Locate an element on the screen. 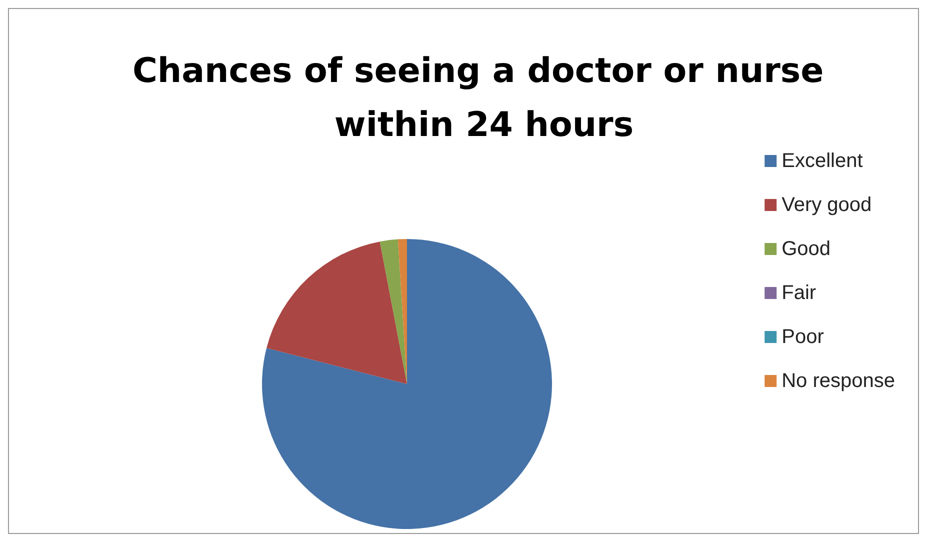  legend-label: Very good is located at coordinates (827, 205).